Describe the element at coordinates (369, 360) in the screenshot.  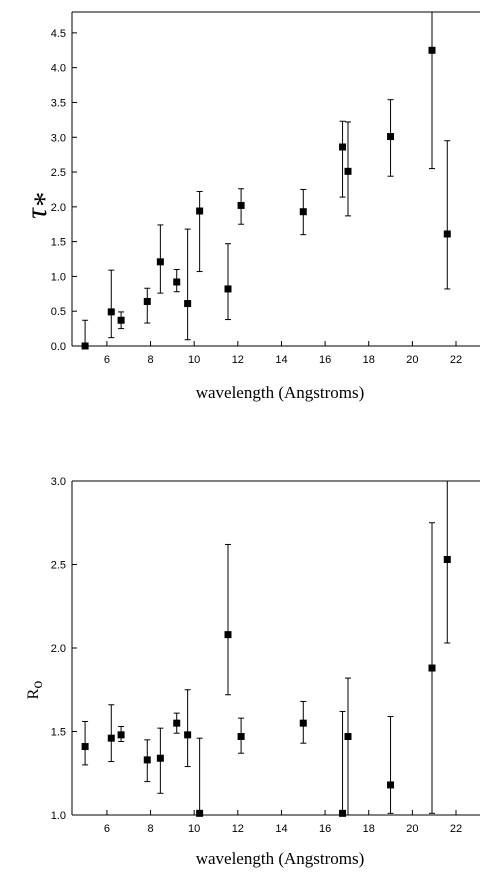
I see `top-x-tick-label: 18` at that location.